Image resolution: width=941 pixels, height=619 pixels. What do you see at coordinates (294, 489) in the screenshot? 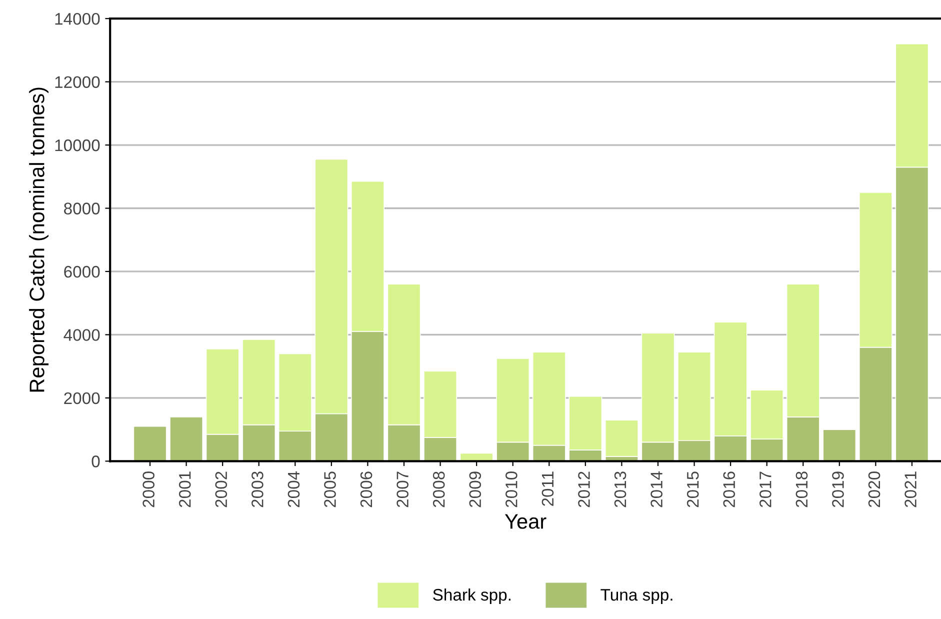
I see `x-tick-label: 2004` at bounding box center [294, 489].